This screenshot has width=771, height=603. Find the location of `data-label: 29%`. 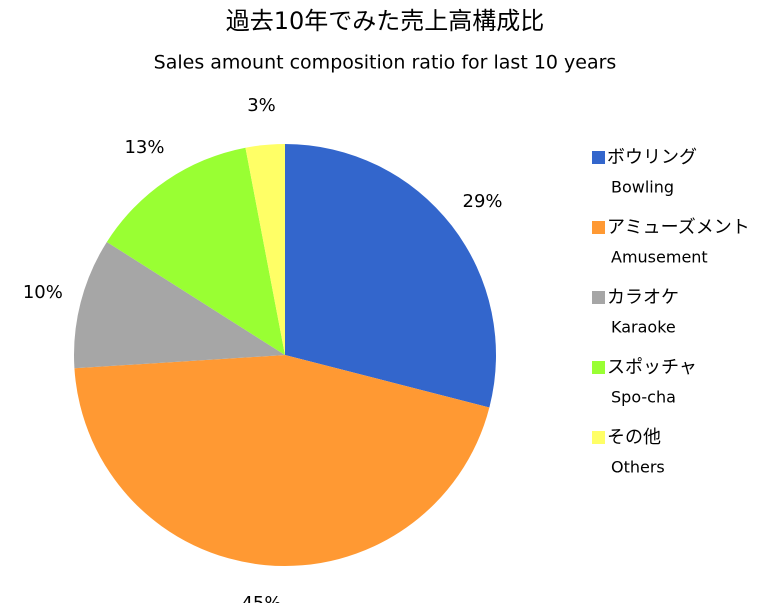

data-label: 29% is located at coordinates (483, 201).